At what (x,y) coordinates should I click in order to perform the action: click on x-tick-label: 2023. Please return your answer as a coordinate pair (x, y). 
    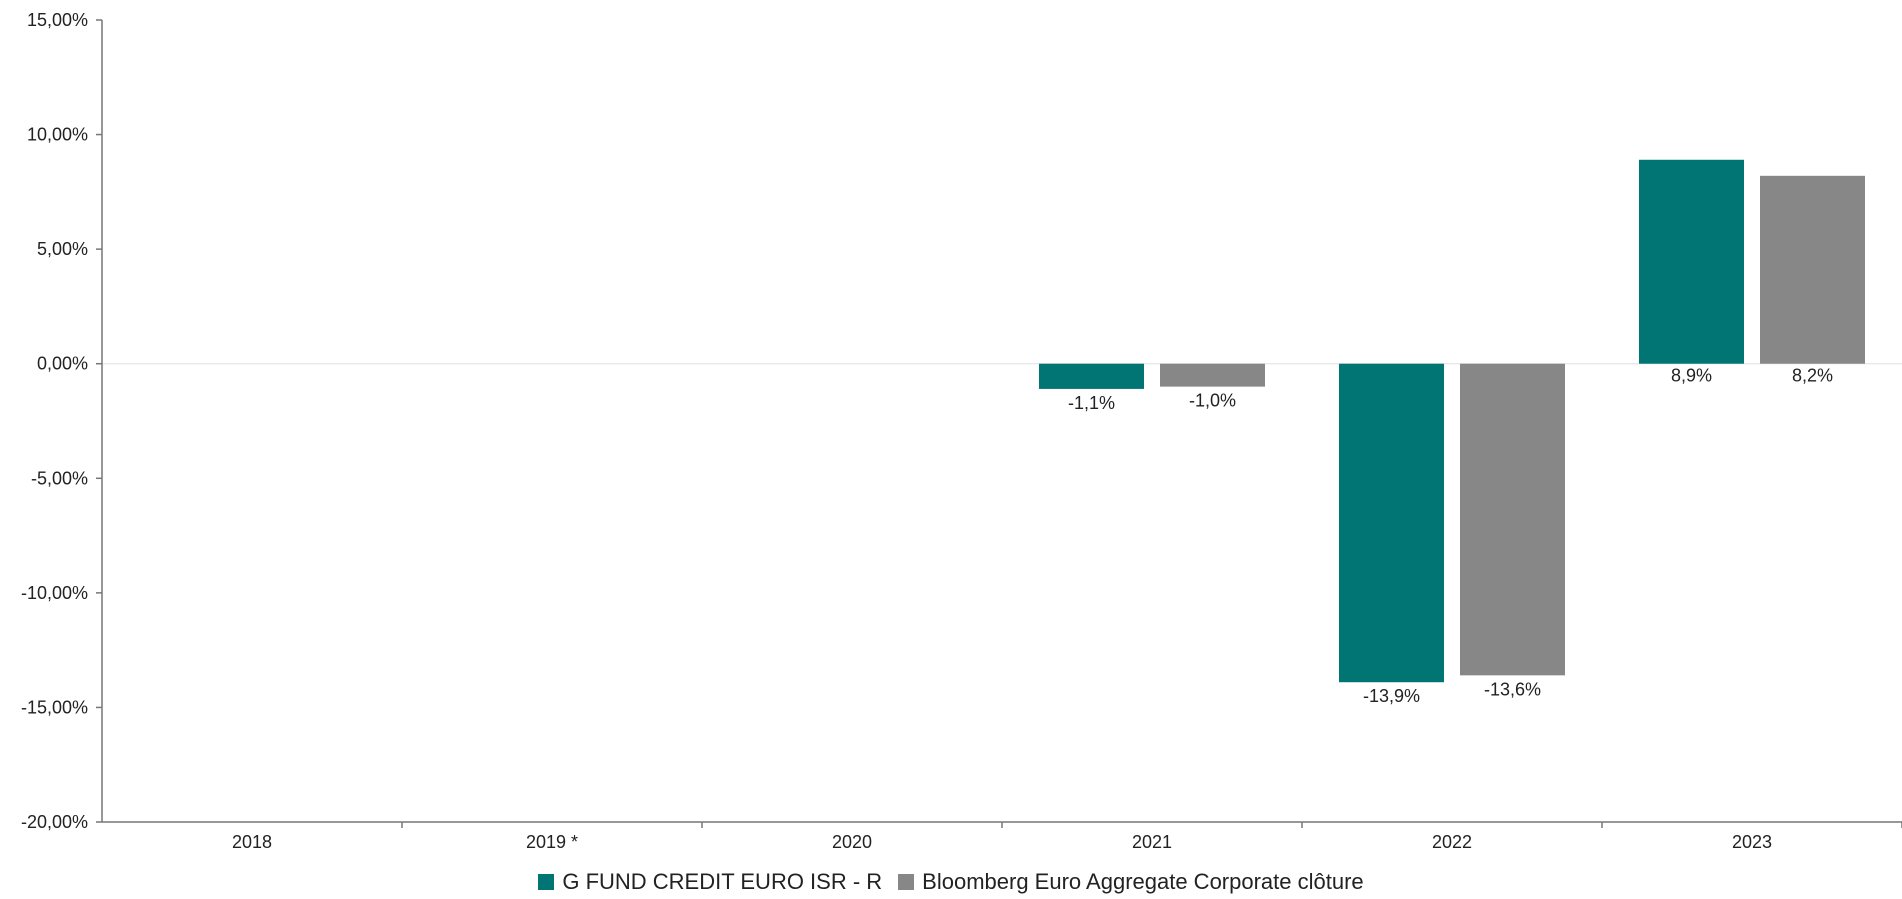
    Looking at the image, I should click on (1752, 842).